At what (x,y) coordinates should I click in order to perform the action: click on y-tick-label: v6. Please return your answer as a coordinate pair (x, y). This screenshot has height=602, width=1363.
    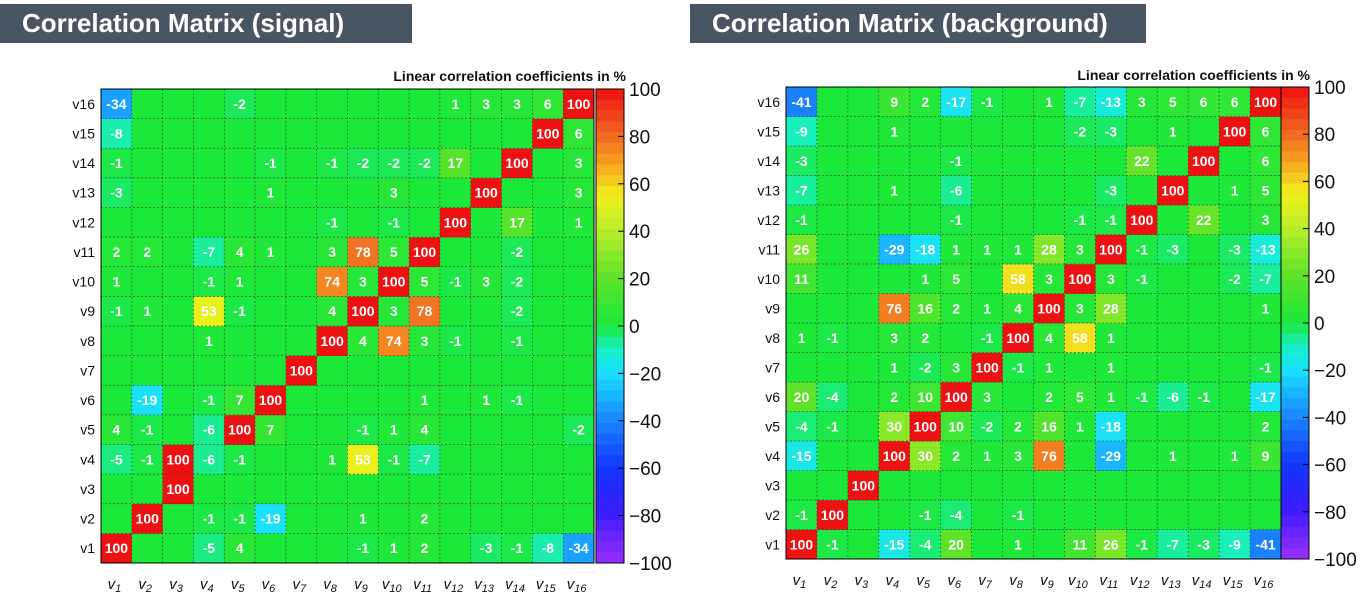
    Looking at the image, I should click on (87, 400).